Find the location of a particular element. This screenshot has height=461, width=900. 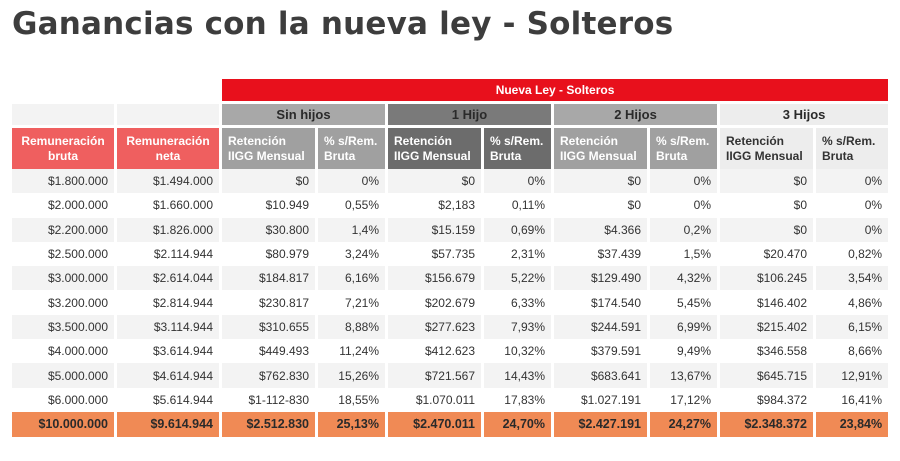

cell-retention: $106.245 is located at coordinates (768, 278).